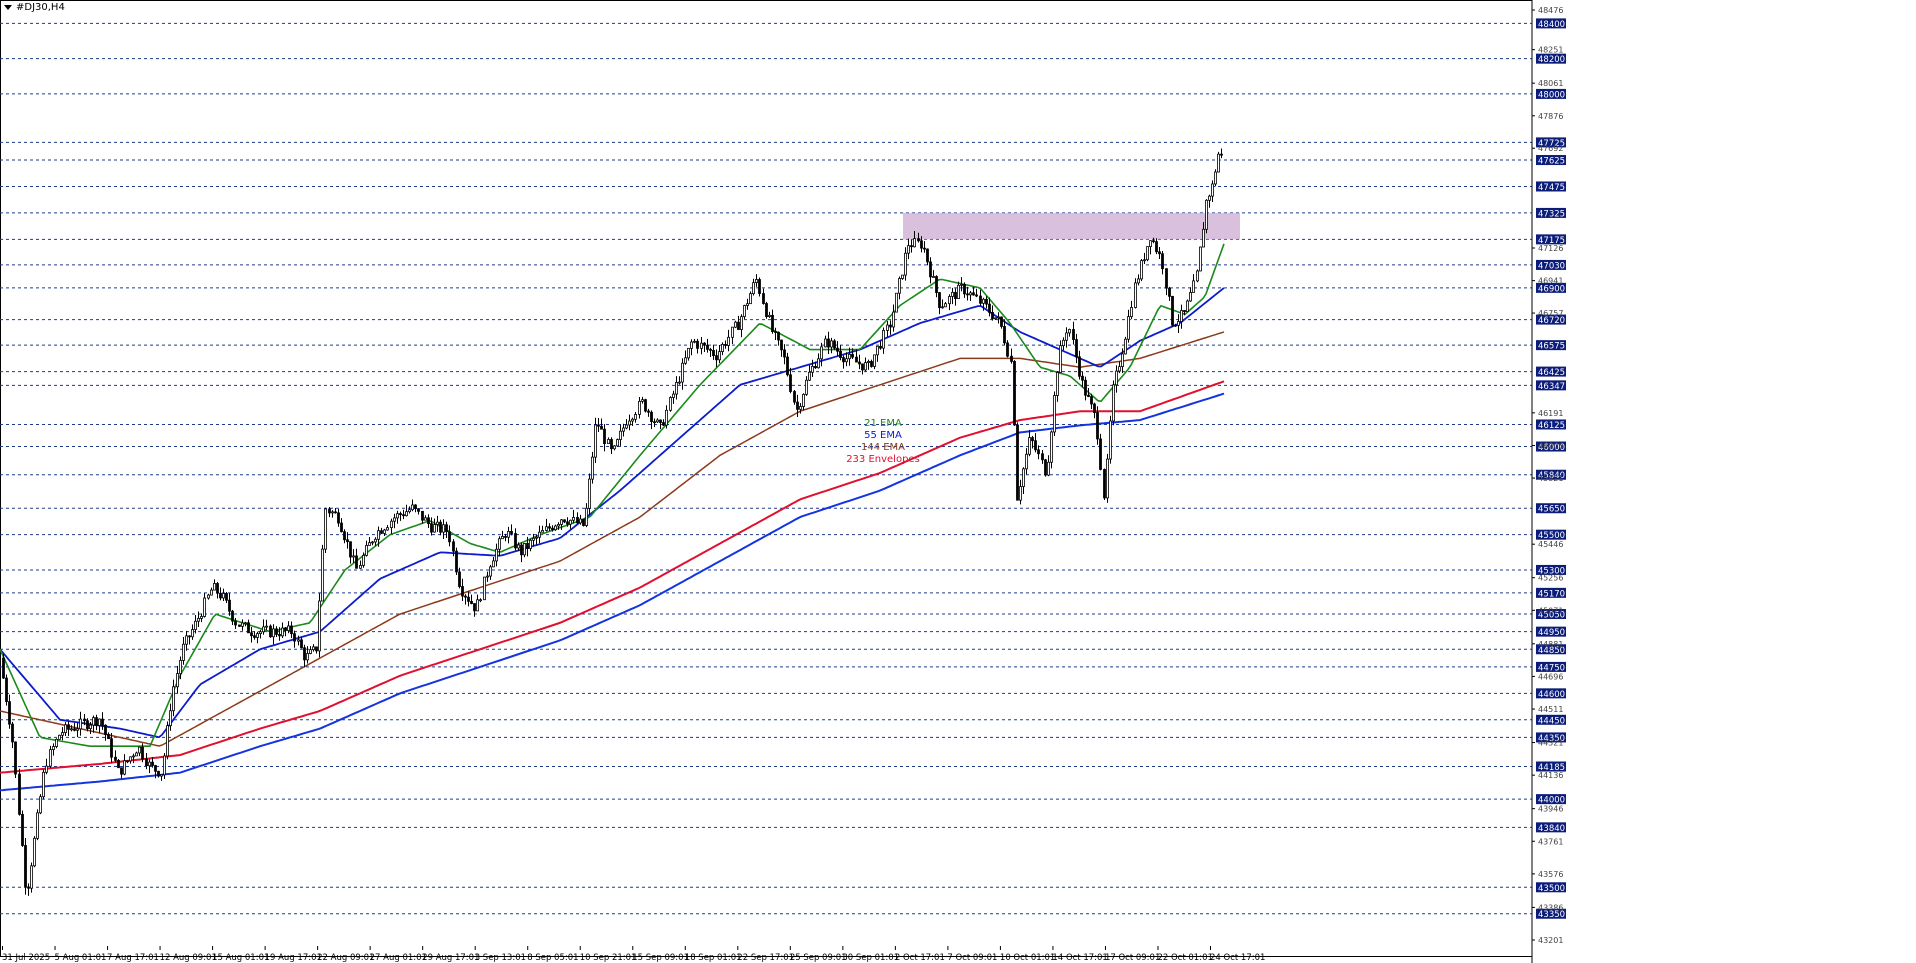 The image size is (1916, 963). What do you see at coordinates (1551, 144) in the screenshot?
I see `price-tag-label: 47725` at bounding box center [1551, 144].